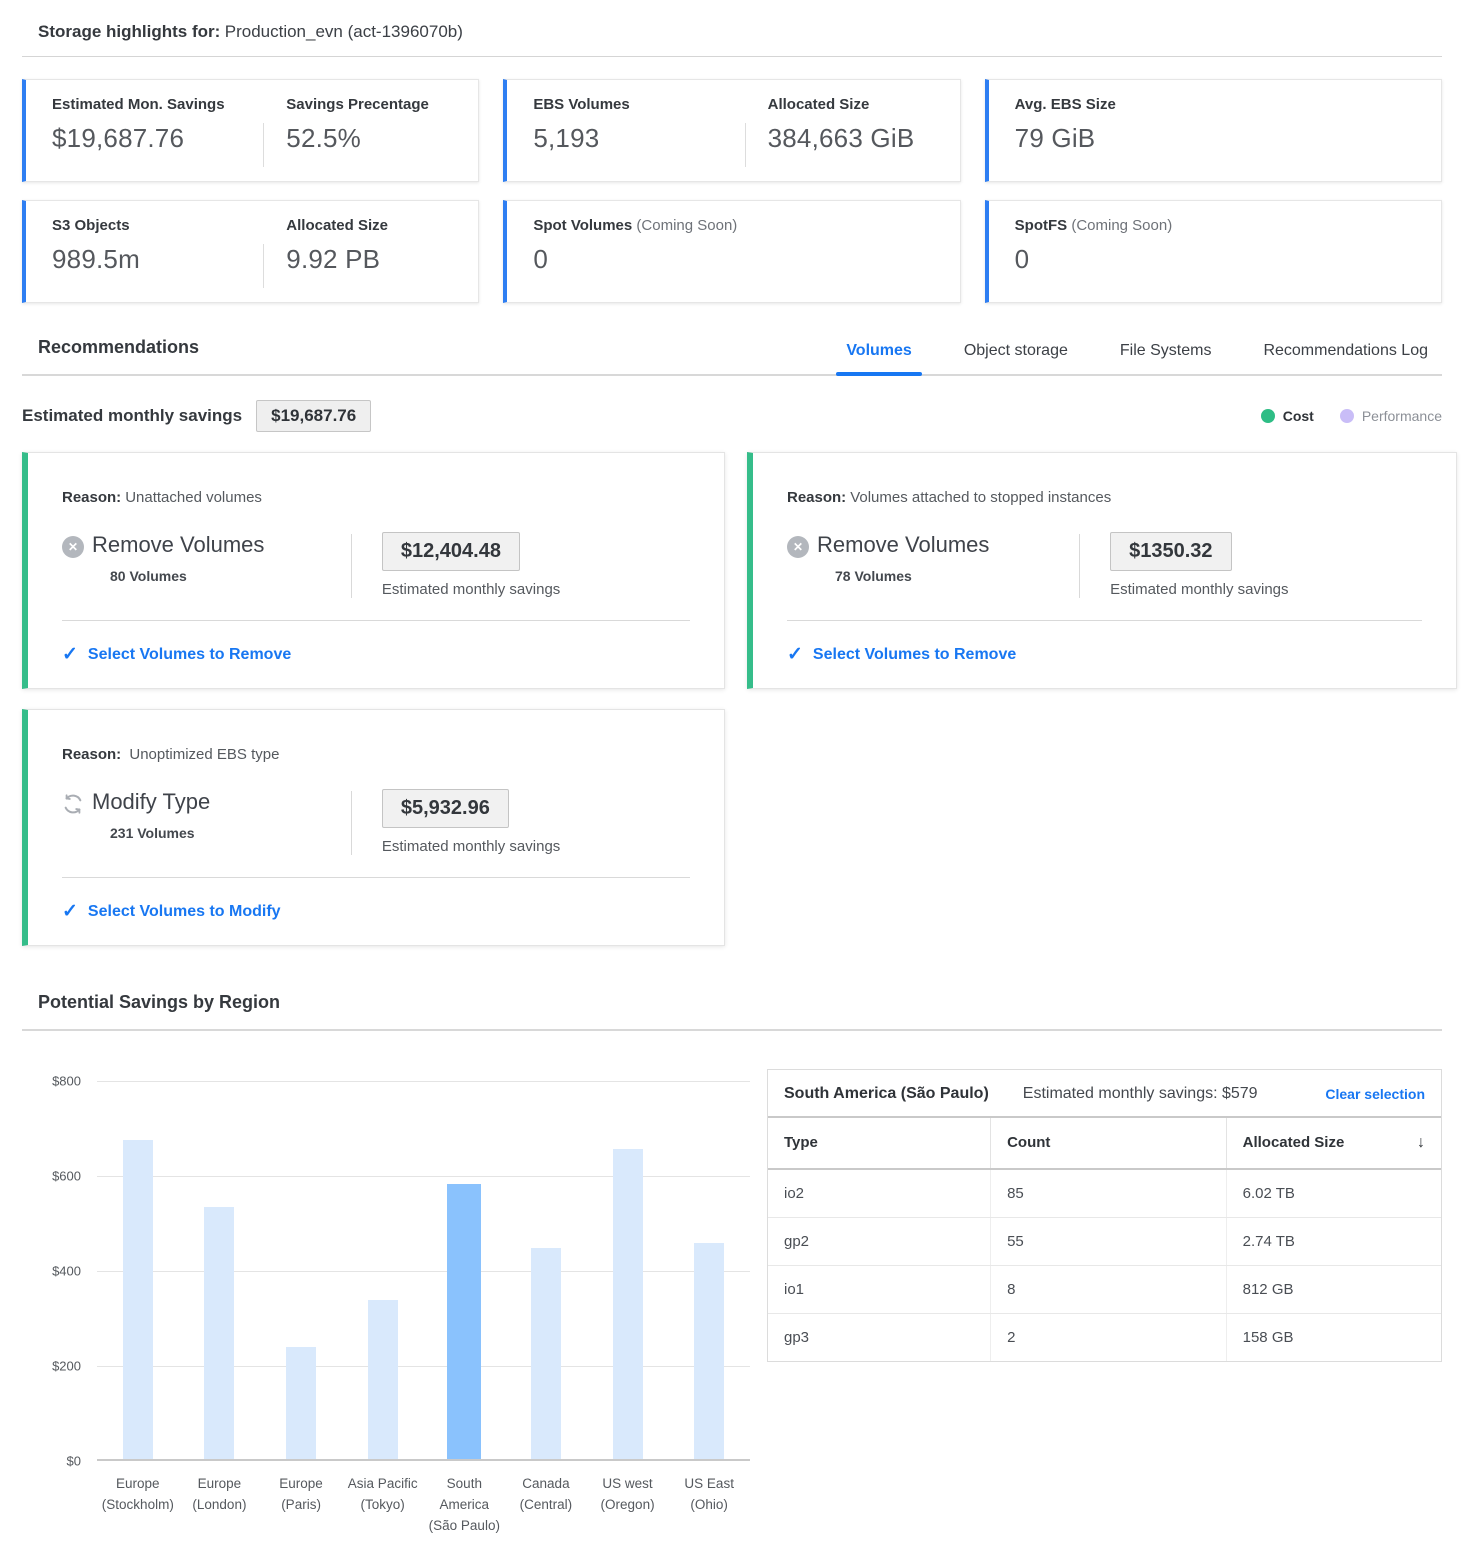  Describe the element at coordinates (794, 1289) in the screenshot. I see `cell-type: io1` at that location.